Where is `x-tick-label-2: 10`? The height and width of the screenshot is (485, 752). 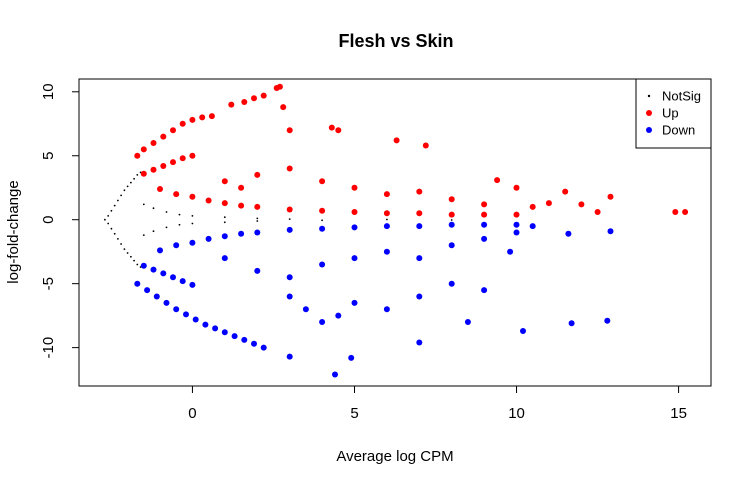 x-tick-label-2: 10 is located at coordinates (516, 413).